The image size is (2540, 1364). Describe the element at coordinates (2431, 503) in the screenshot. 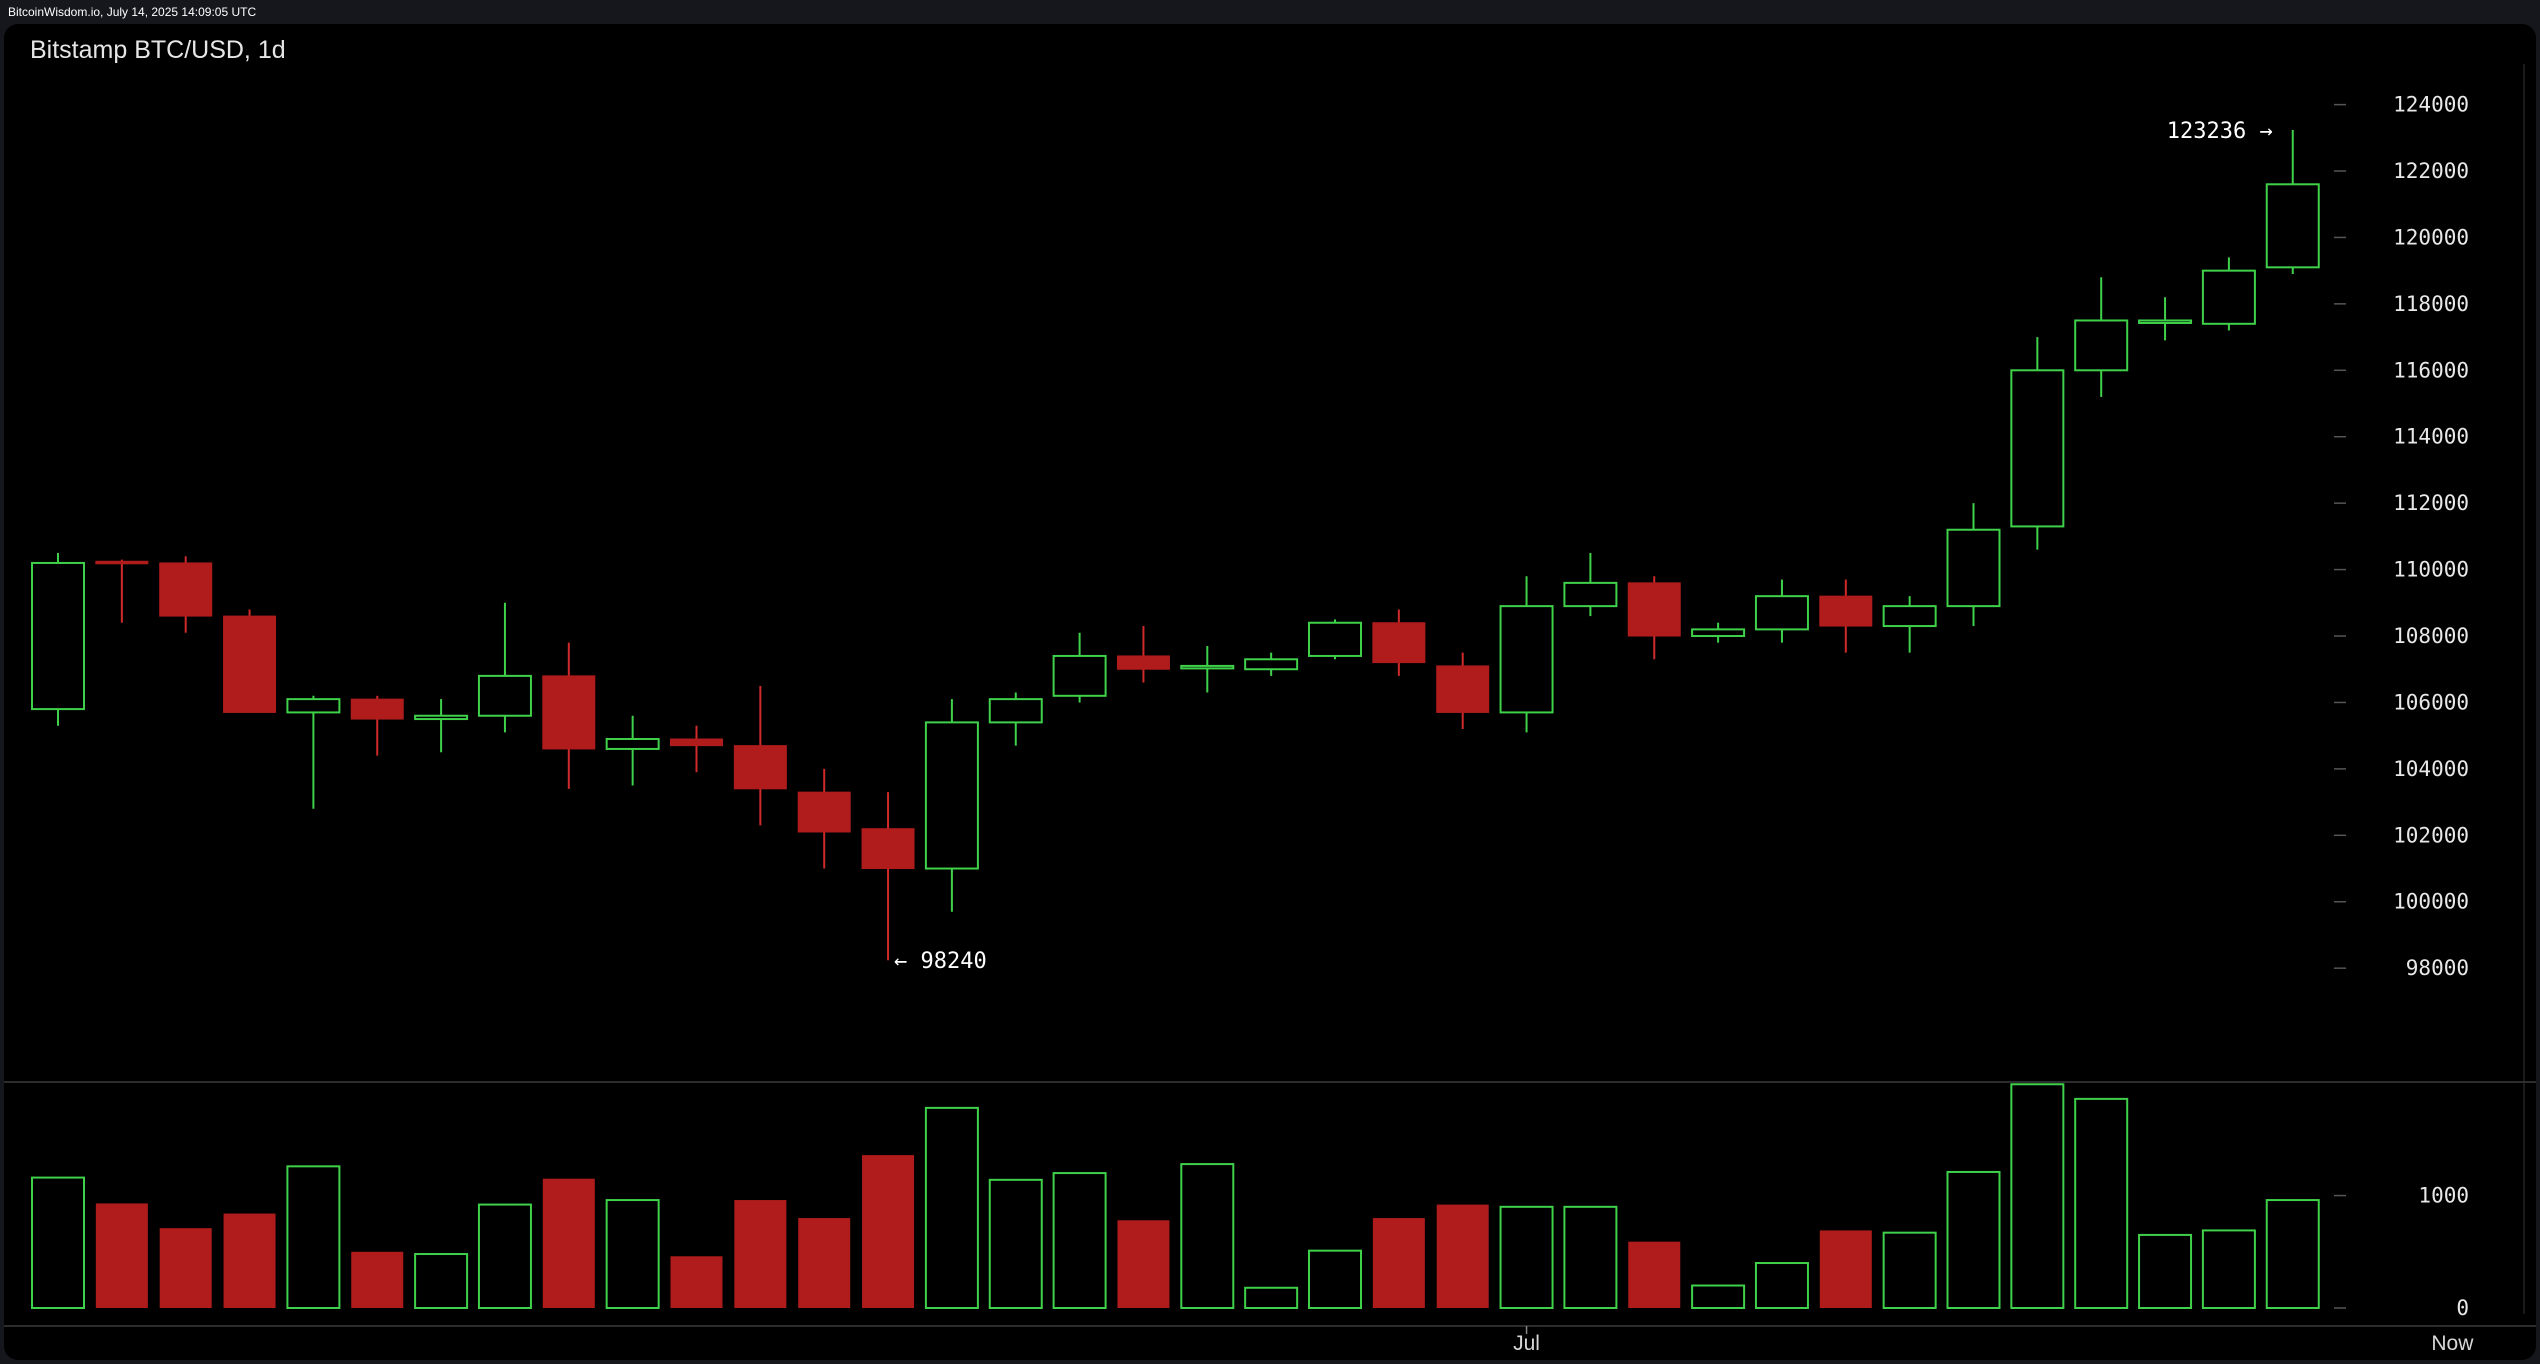

I see `price-tick-label: 112000` at that location.